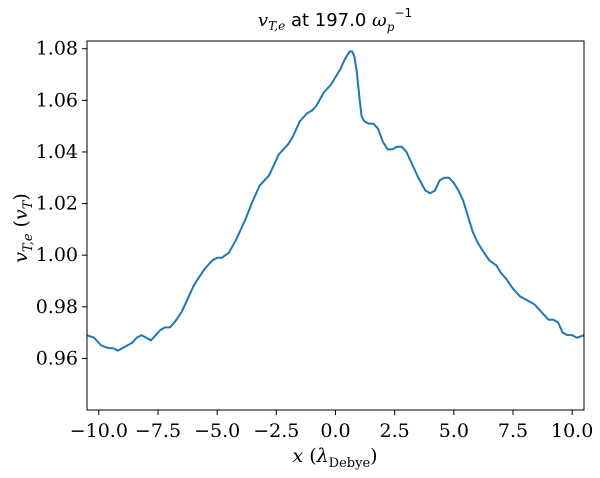  Describe the element at coordinates (335, 20) in the screenshot. I see `chart-title: vT,e at 197.0 ωp−1` at that location.